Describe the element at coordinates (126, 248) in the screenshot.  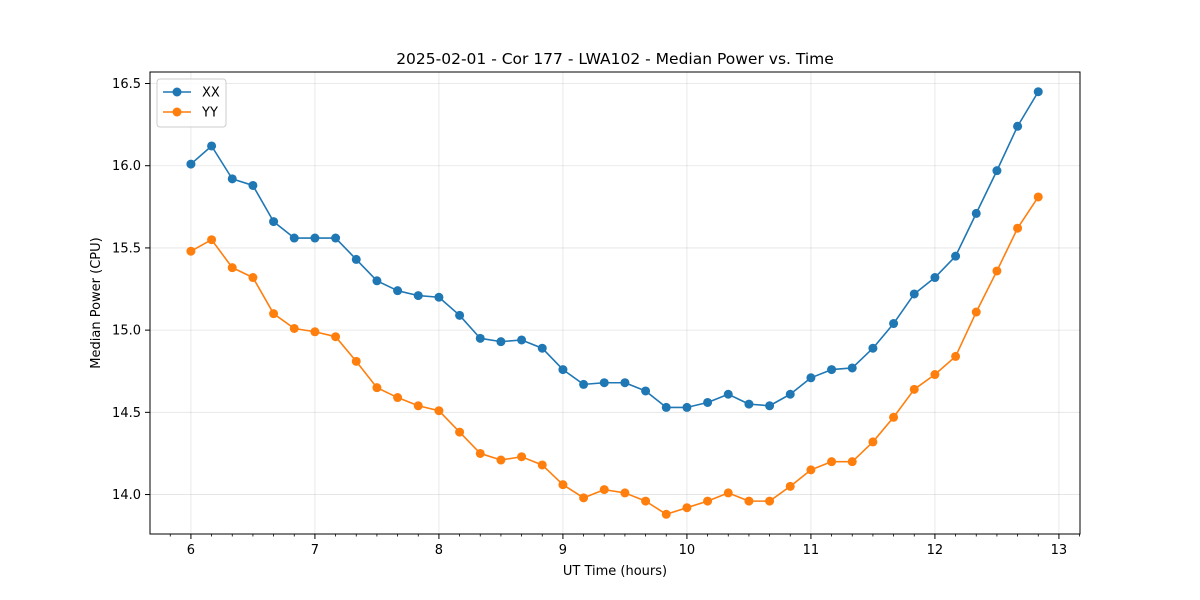
I see `y-tick-label: 15.5` at that location.